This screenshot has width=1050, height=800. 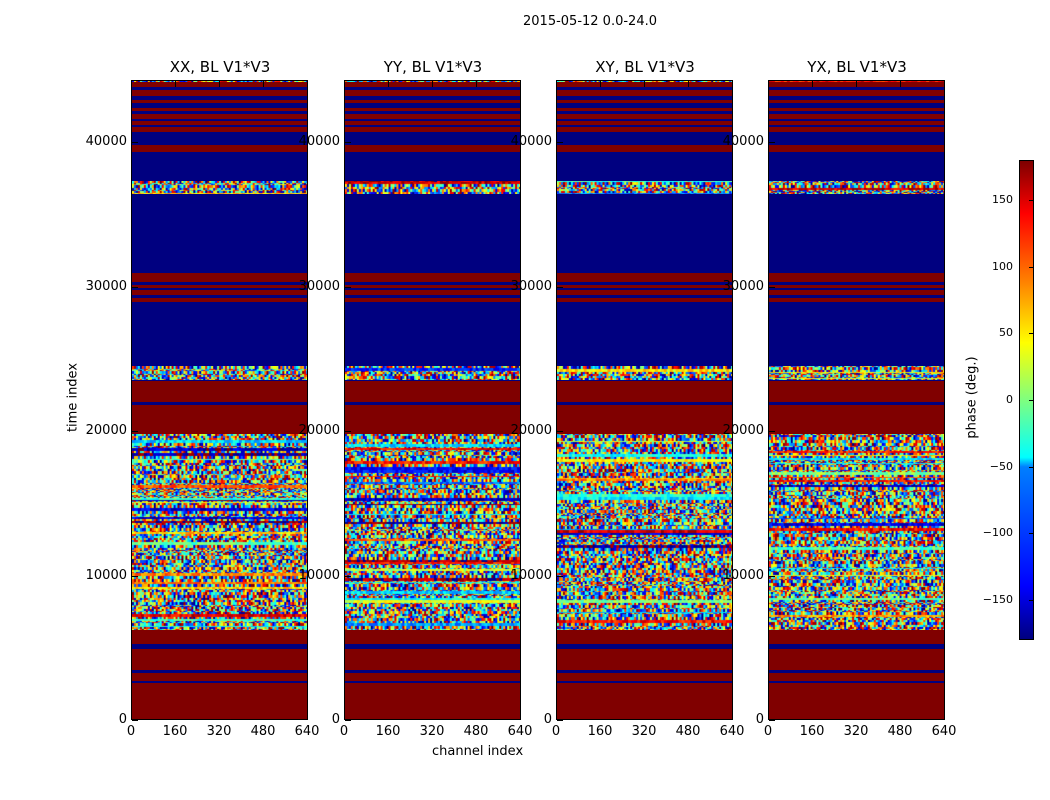 What do you see at coordinates (590, 21) in the screenshot?
I see `figure-title: 2015-05-12 0.0-24.0` at bounding box center [590, 21].